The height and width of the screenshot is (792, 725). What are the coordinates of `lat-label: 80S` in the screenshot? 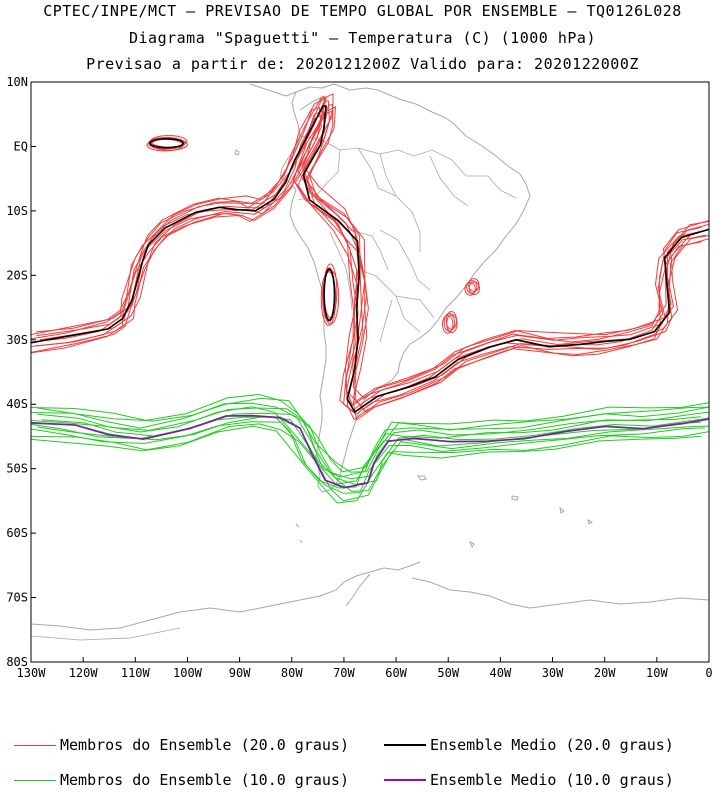 It's located at (17, 662).